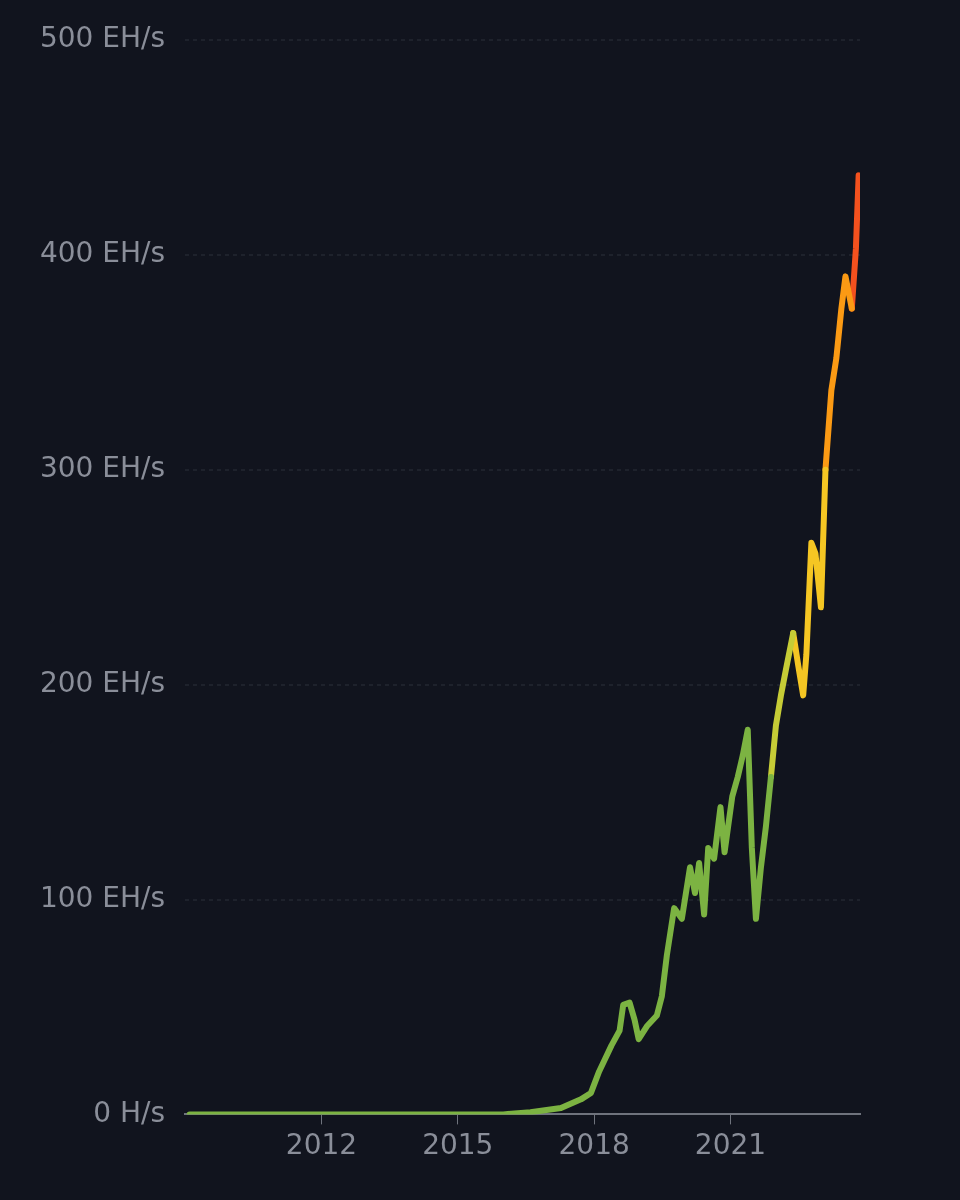 This screenshot has height=1200, width=960. I want to click on x-tick-label: 2012, so click(321, 1145).